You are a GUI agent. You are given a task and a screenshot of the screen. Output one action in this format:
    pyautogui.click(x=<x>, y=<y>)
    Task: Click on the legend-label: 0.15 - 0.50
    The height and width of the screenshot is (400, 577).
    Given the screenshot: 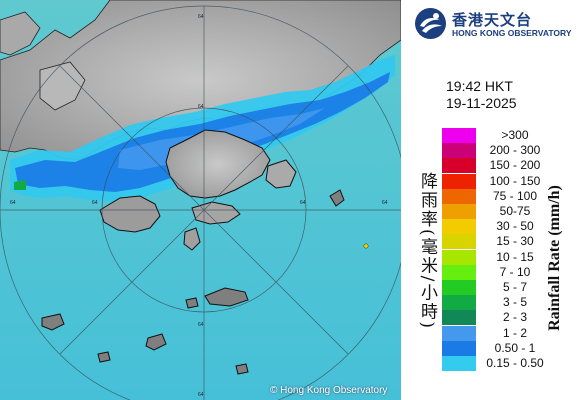 What is the action you would take?
    pyautogui.click(x=515, y=363)
    